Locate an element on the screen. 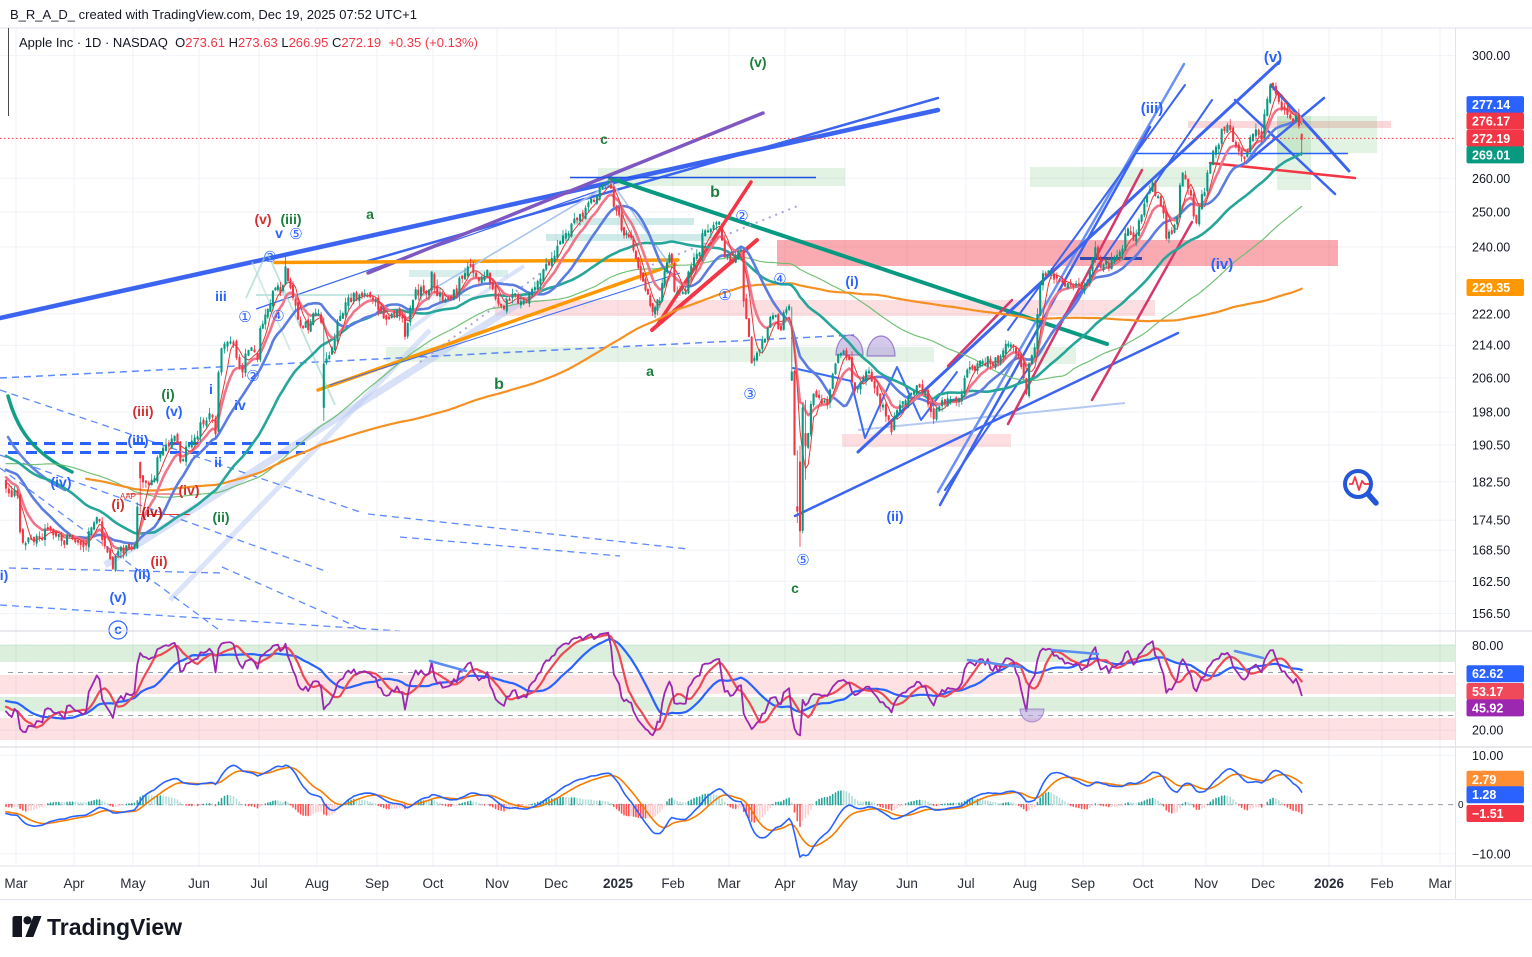 The width and height of the screenshot is (1532, 957). svg-text: 182.50 is located at coordinates (1491, 482).